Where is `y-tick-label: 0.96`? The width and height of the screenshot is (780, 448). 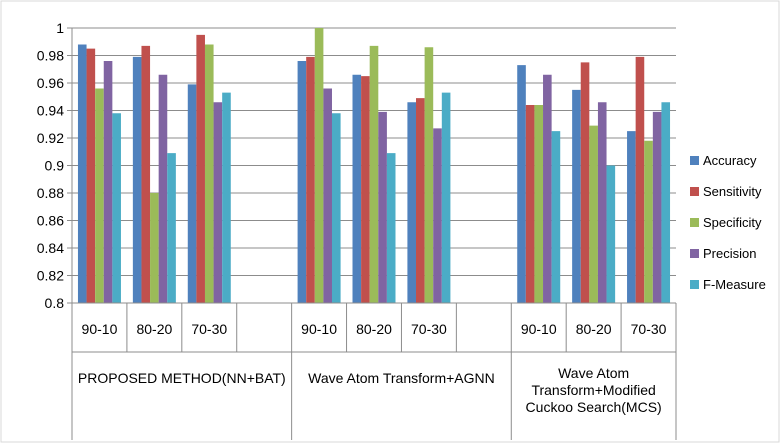
y-tick-label: 0.96 is located at coordinates (50, 83).